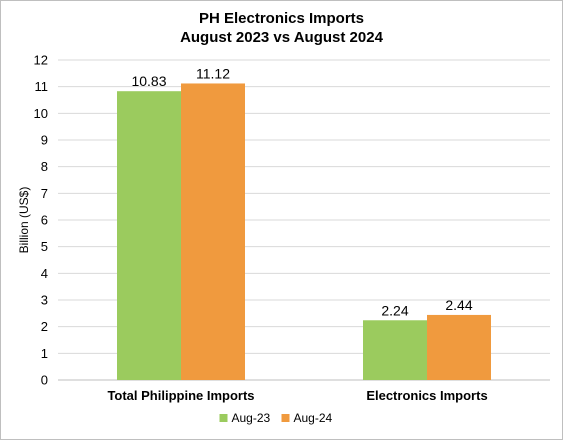 The image size is (563, 440). What do you see at coordinates (41, 113) in the screenshot?
I see `y-tick-label: 10` at bounding box center [41, 113].